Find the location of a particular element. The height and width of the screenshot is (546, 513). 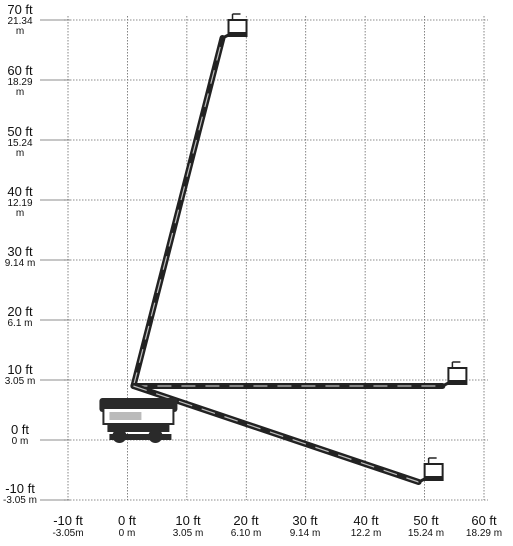

y-tick-label: 20 ft 6.1 m is located at coordinates (20, 316).